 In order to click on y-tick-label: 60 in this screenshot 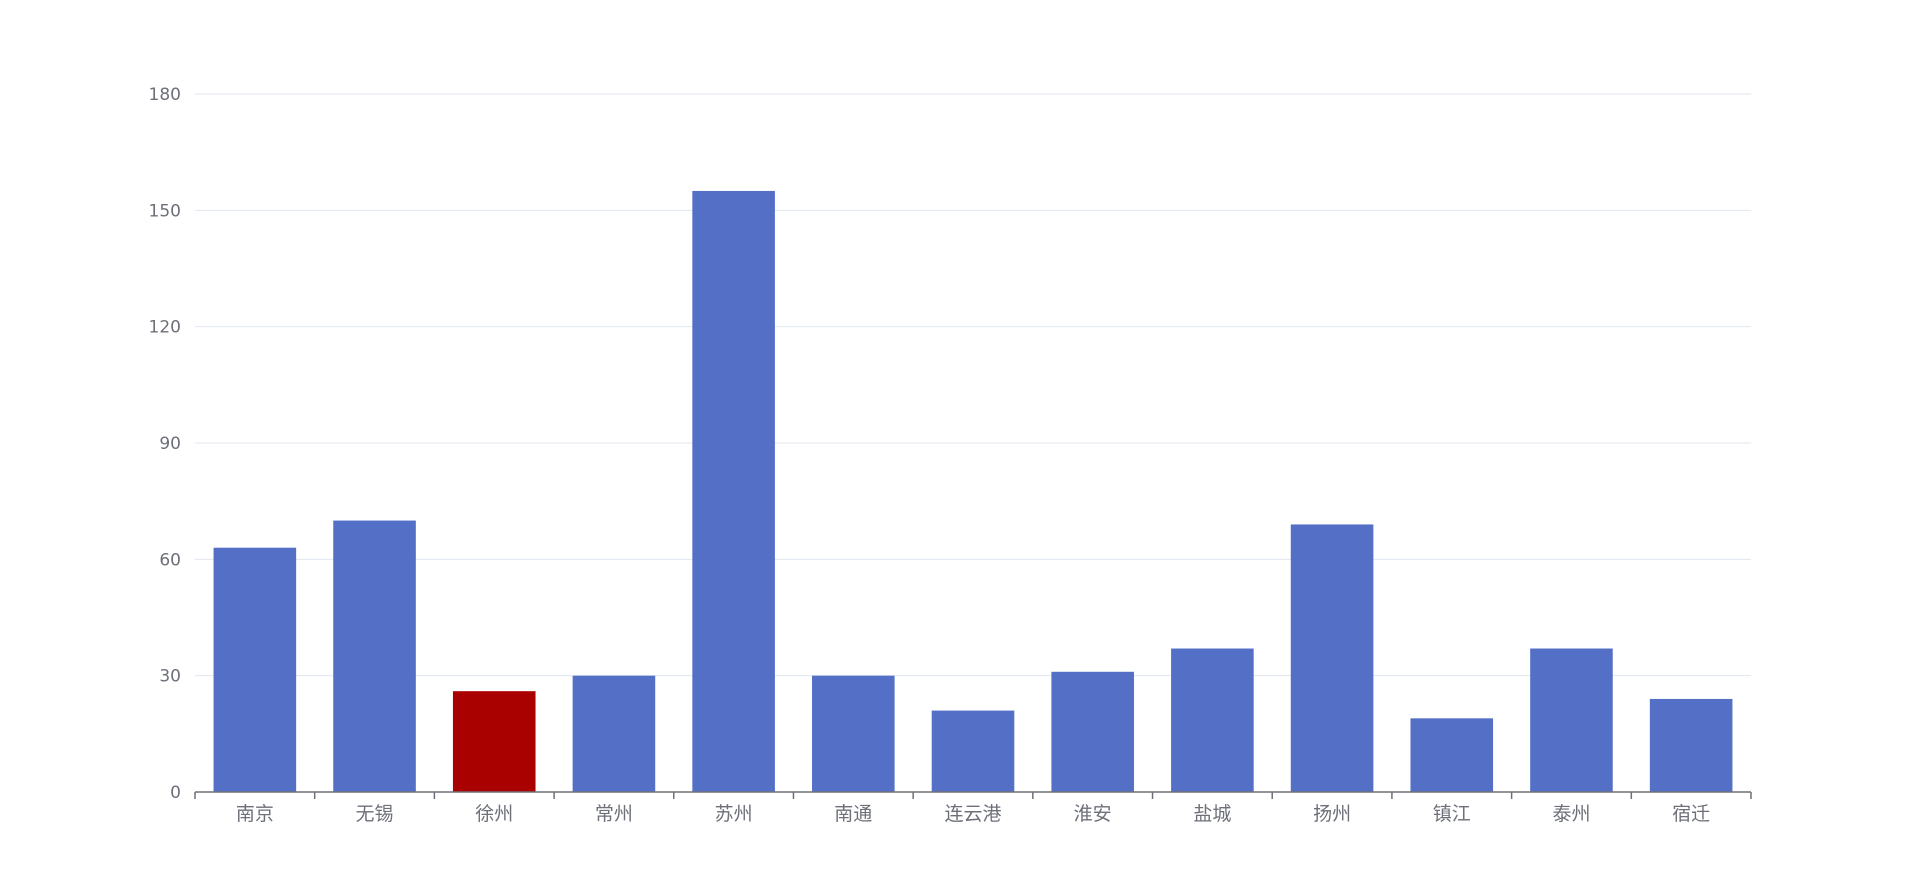, I will do `click(170, 560)`.